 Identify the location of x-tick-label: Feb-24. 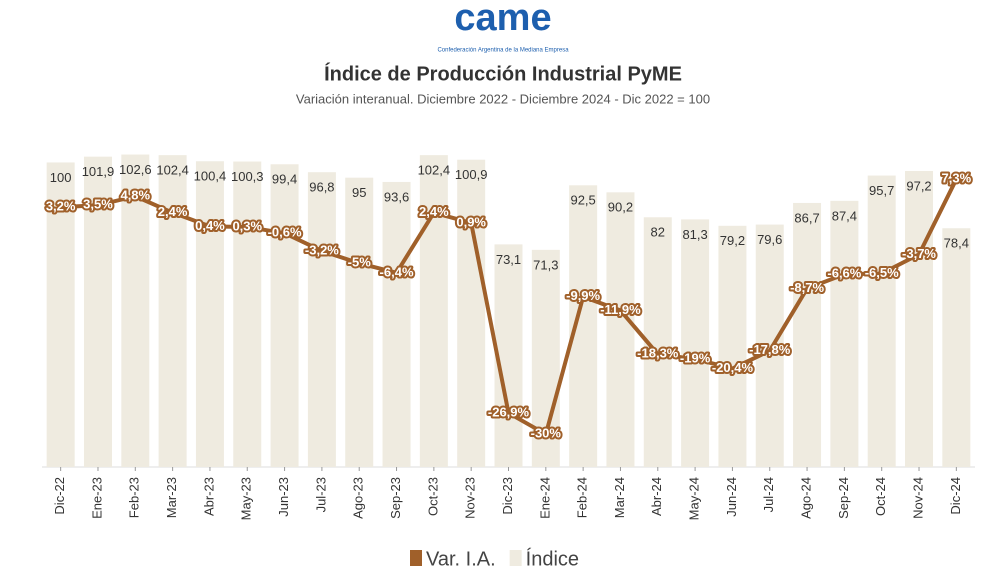
(582, 497).